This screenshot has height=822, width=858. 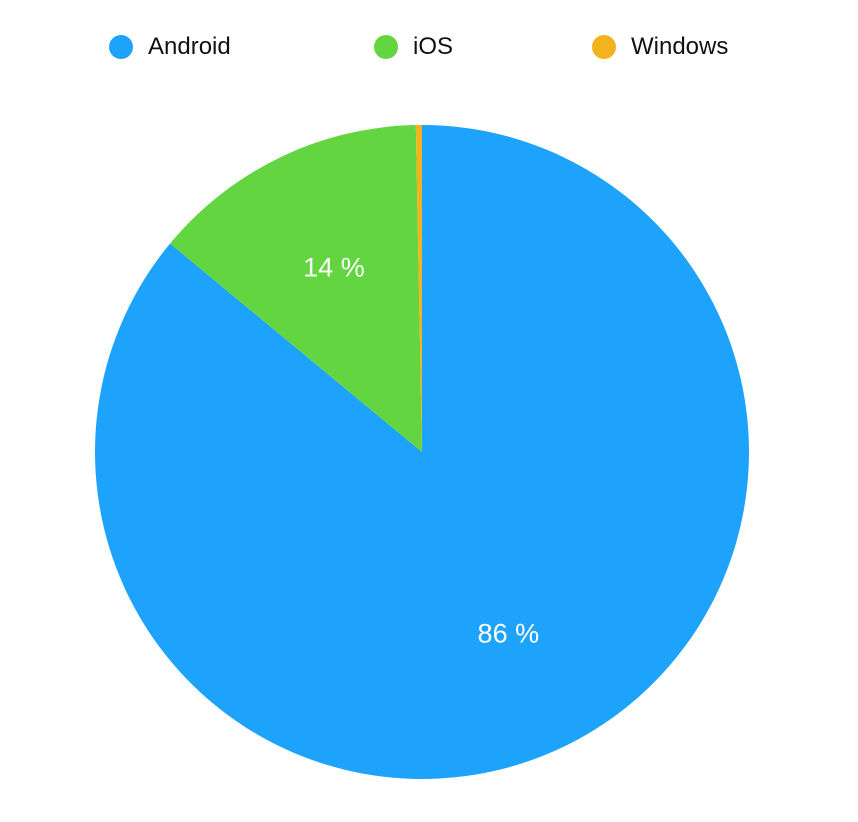 I want to click on legend-label-windows: Windows, so click(x=680, y=46).